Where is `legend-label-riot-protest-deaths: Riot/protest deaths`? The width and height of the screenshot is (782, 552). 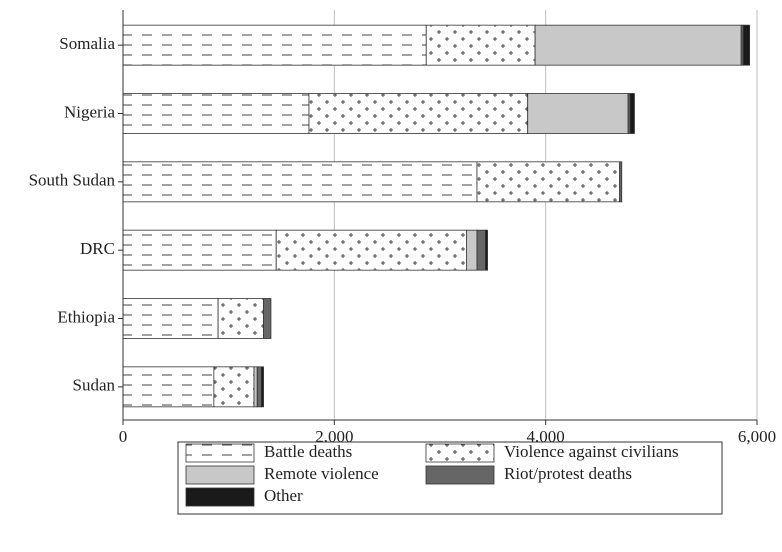 legend-label-riot-protest-deaths: Riot/protest deaths is located at coordinates (568, 473).